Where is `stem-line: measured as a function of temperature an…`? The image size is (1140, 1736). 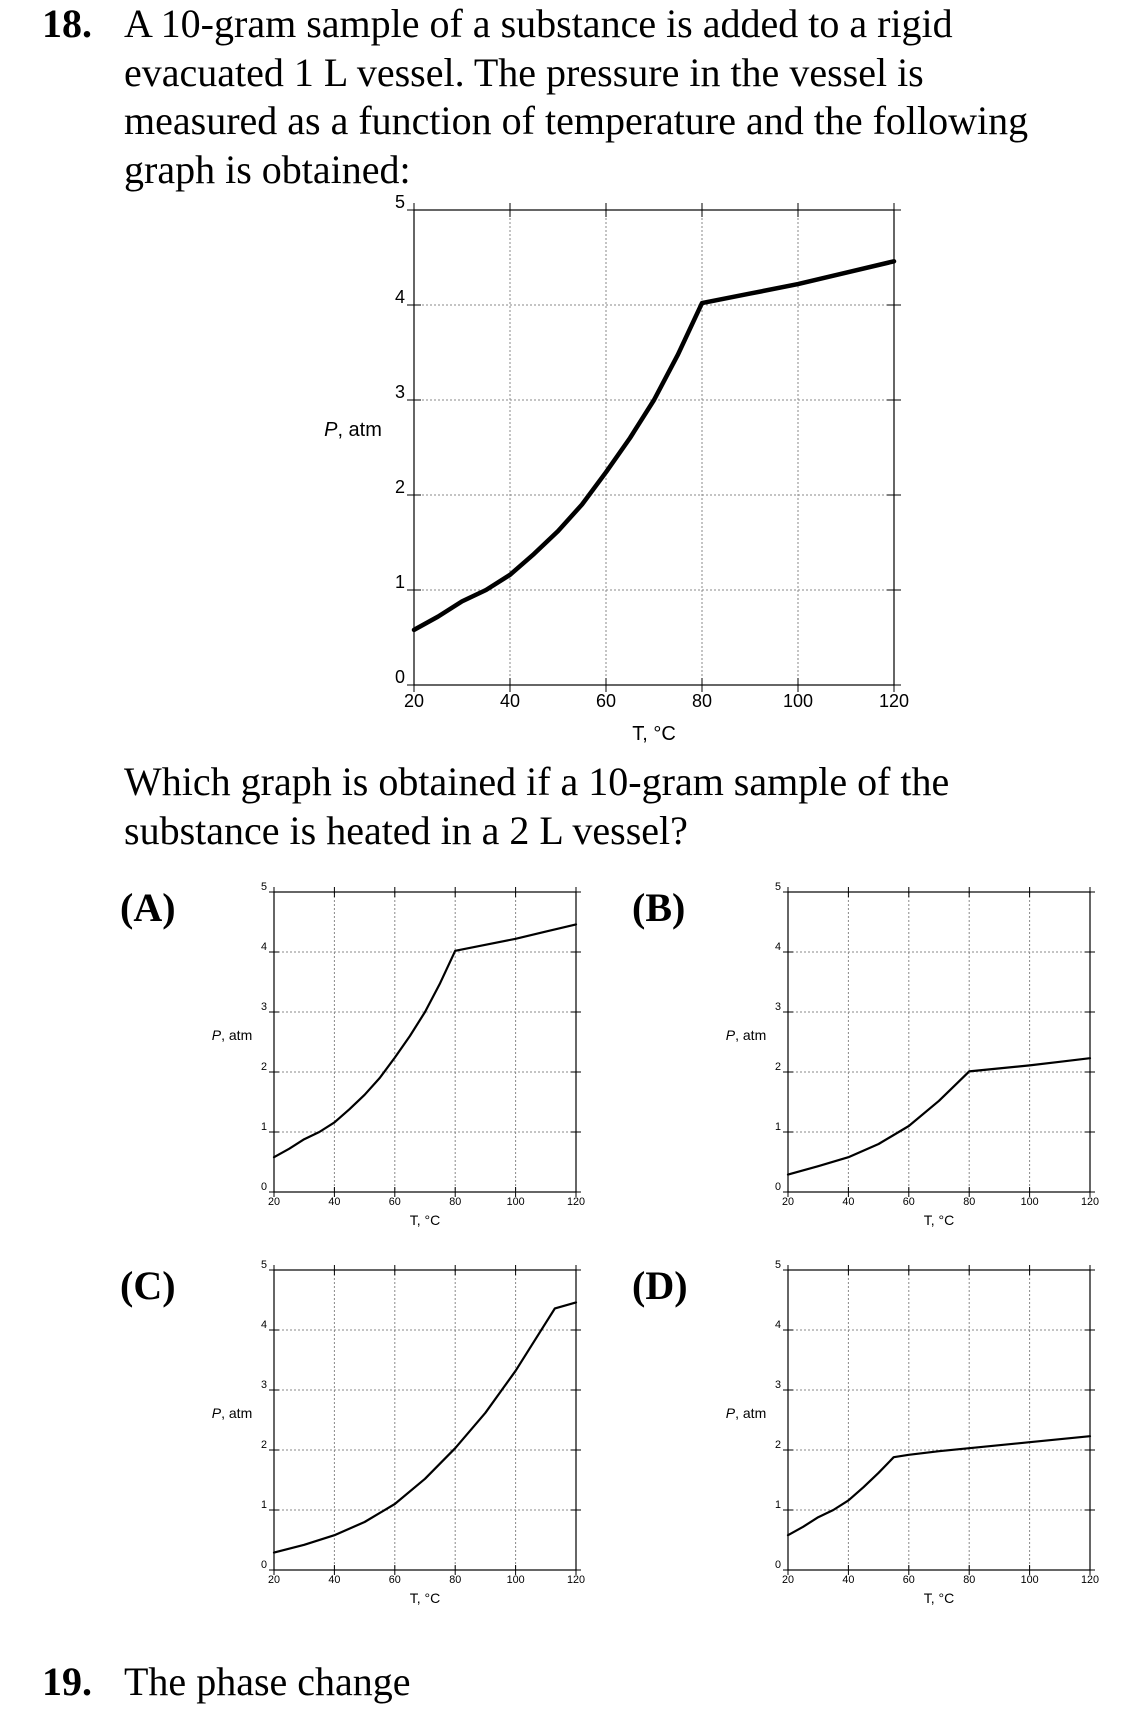
stem-line: measured as a function of temperature an… is located at coordinates (576, 120).